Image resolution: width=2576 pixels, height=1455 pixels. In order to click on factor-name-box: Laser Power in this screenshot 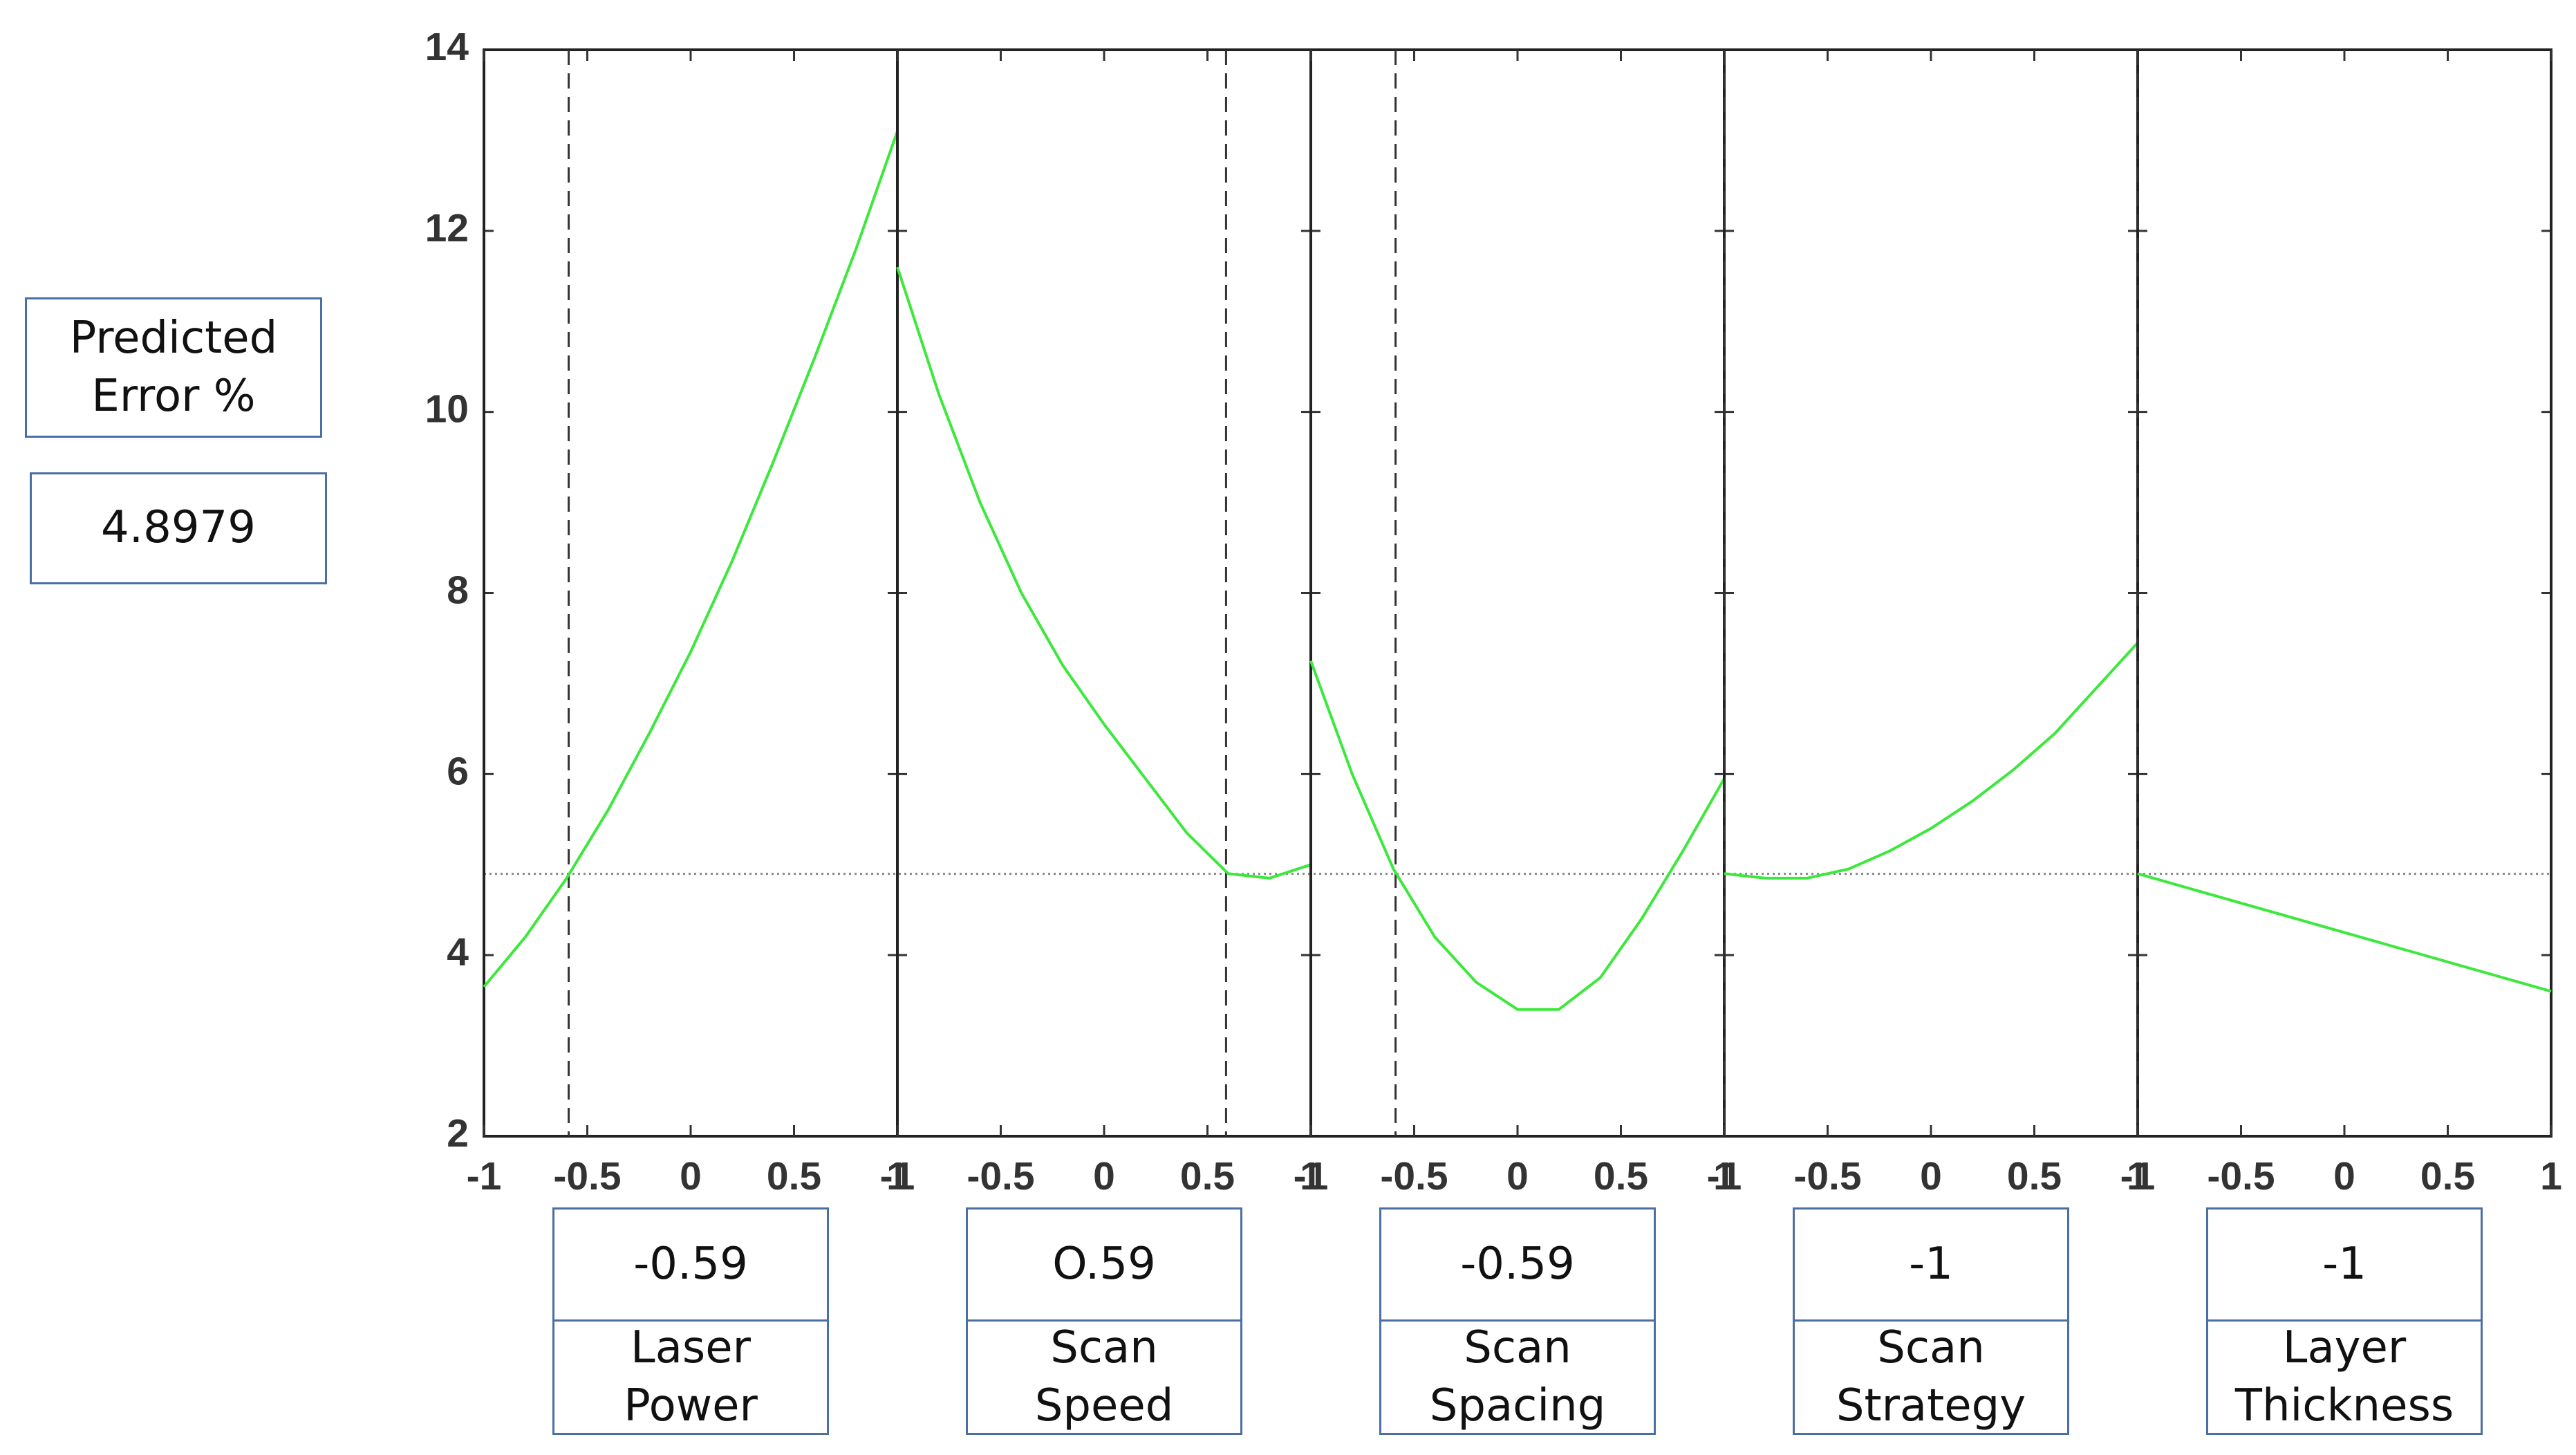, I will do `click(690, 1377)`.